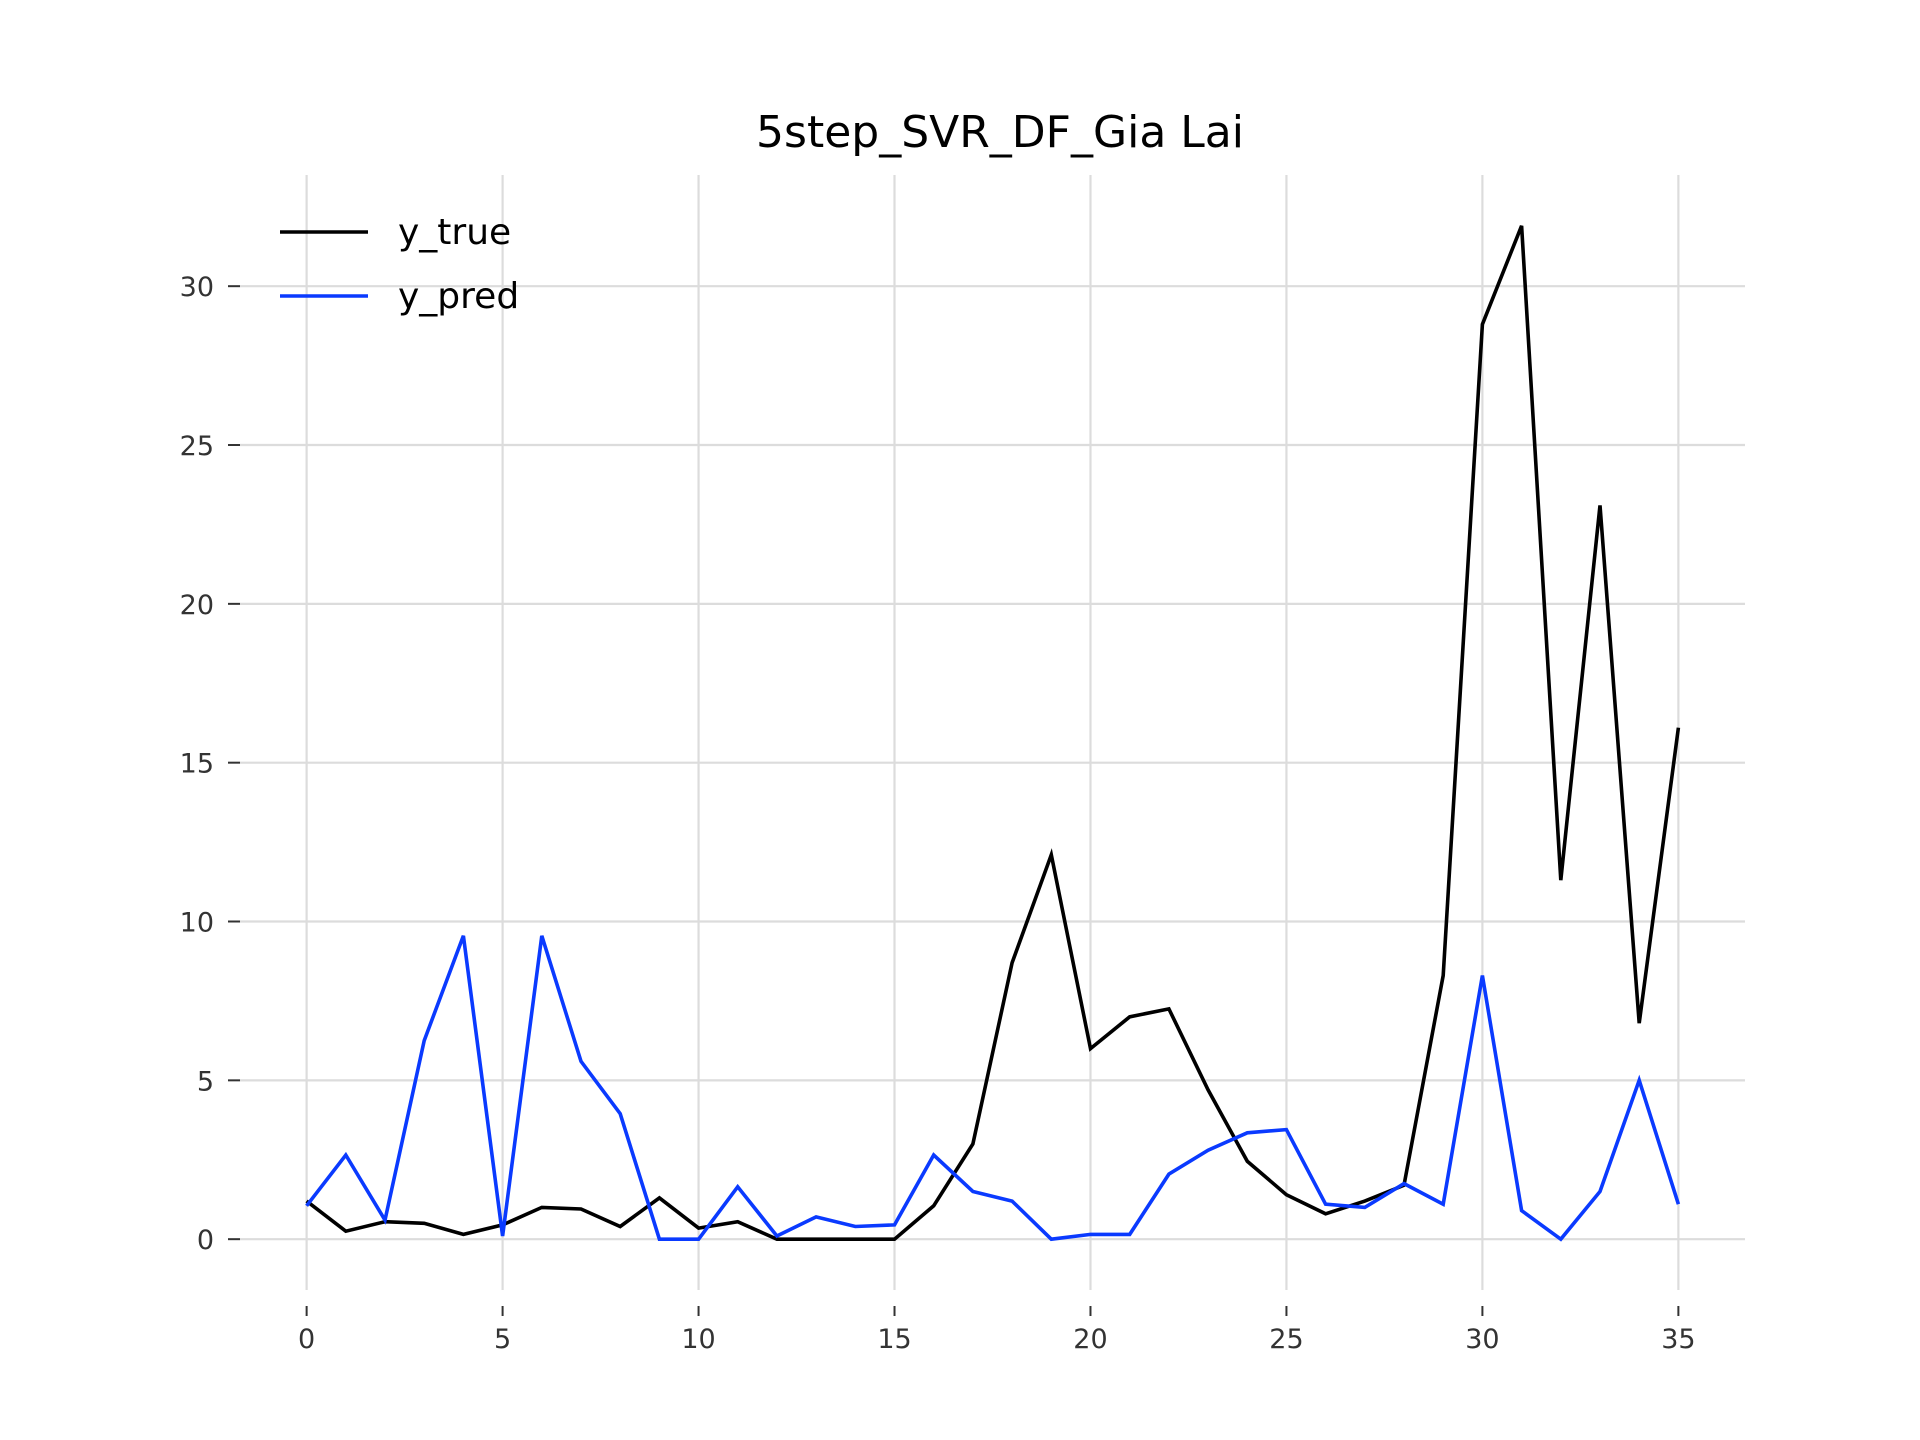 This screenshot has width=1920, height=1440. I want to click on x-tick-label: 30, so click(1482, 1339).